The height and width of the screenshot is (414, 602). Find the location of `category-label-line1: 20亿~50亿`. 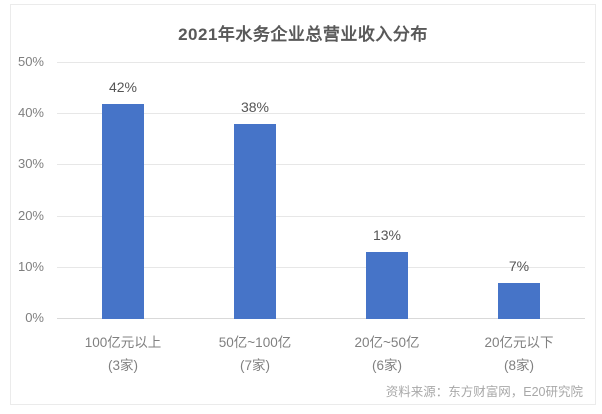

category-label-line1: 20亿~50亿 is located at coordinates (387, 342).